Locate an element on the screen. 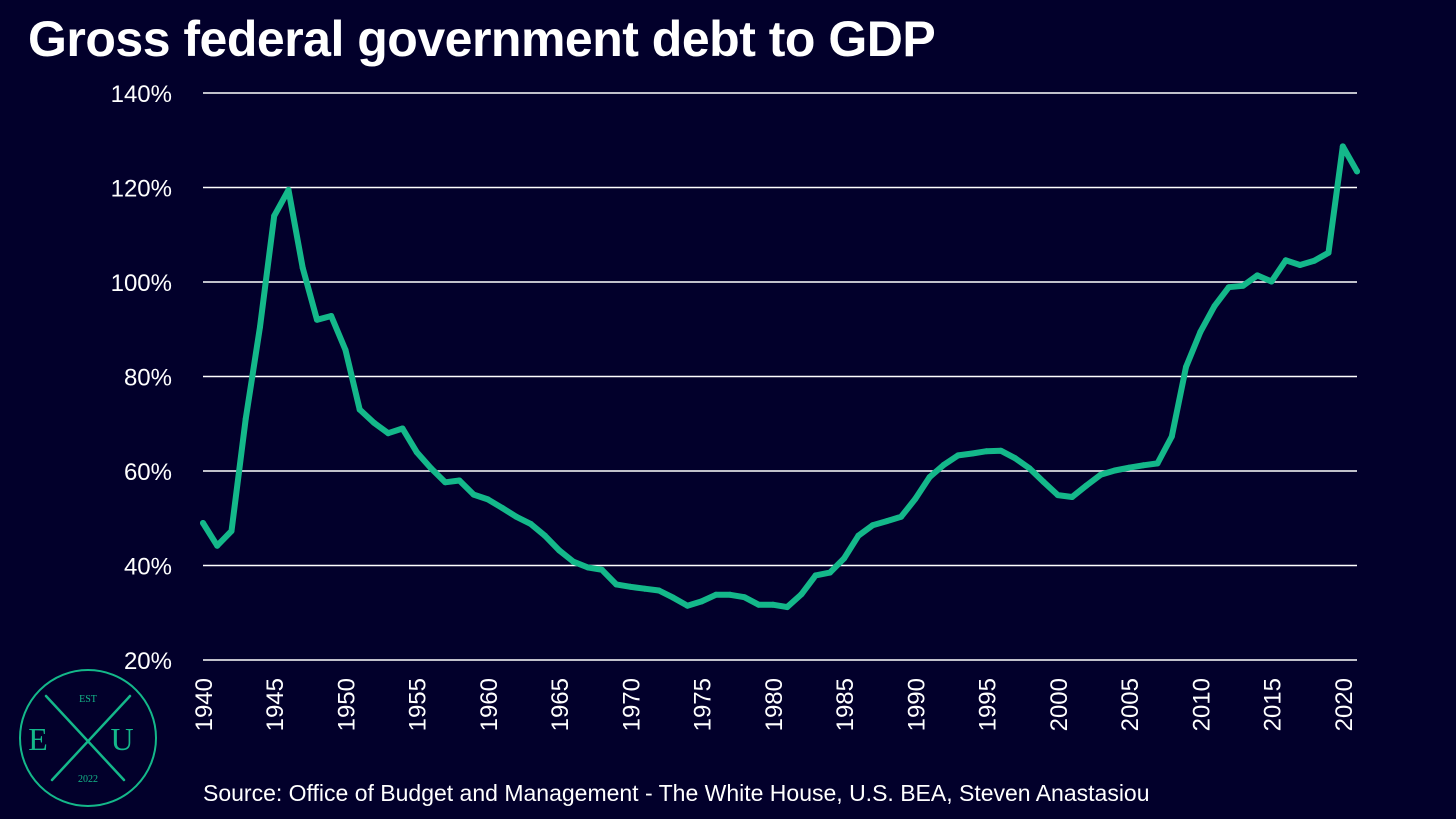 The image size is (1456, 819). x-tick-label: 1980 is located at coordinates (774, 704).